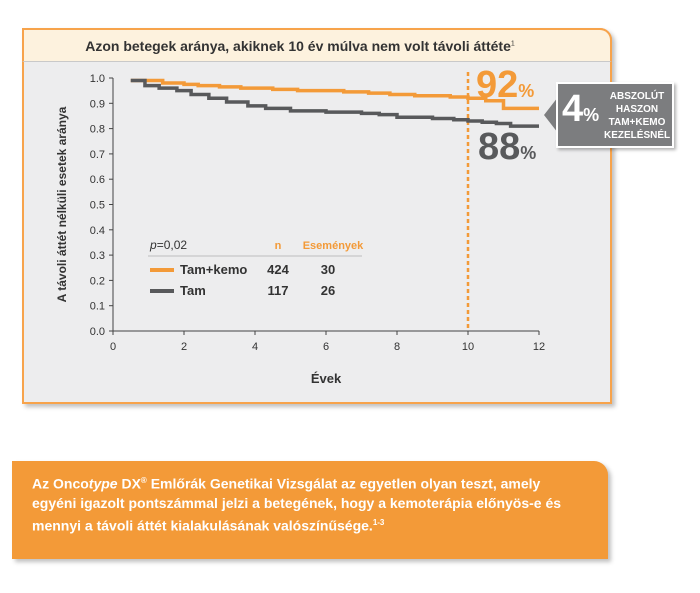  Describe the element at coordinates (97, 206) in the screenshot. I see `y-tick-label: 0.5` at that location.